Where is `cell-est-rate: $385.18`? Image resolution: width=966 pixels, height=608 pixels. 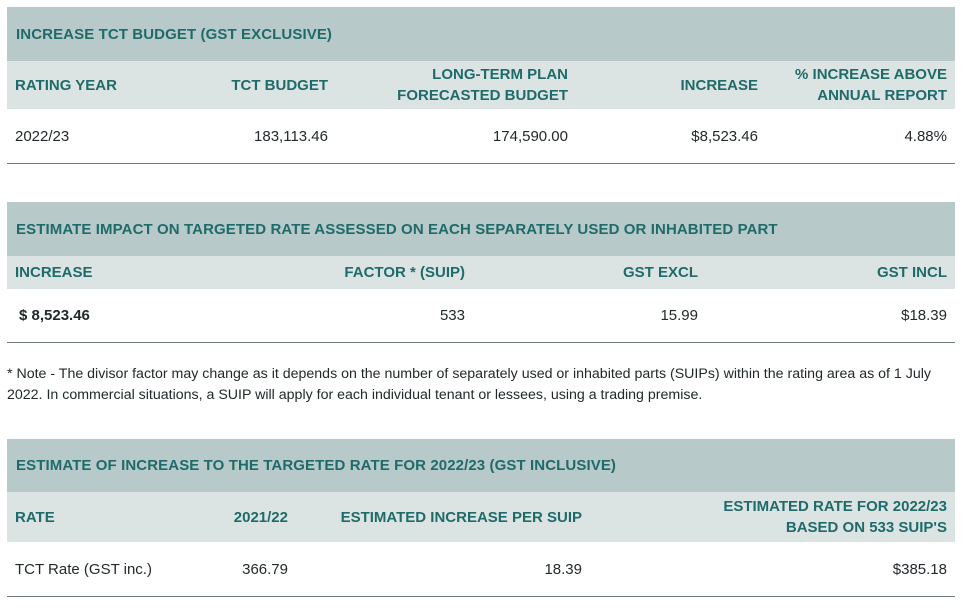 cell-est-rate: $385.18 is located at coordinates (919, 569).